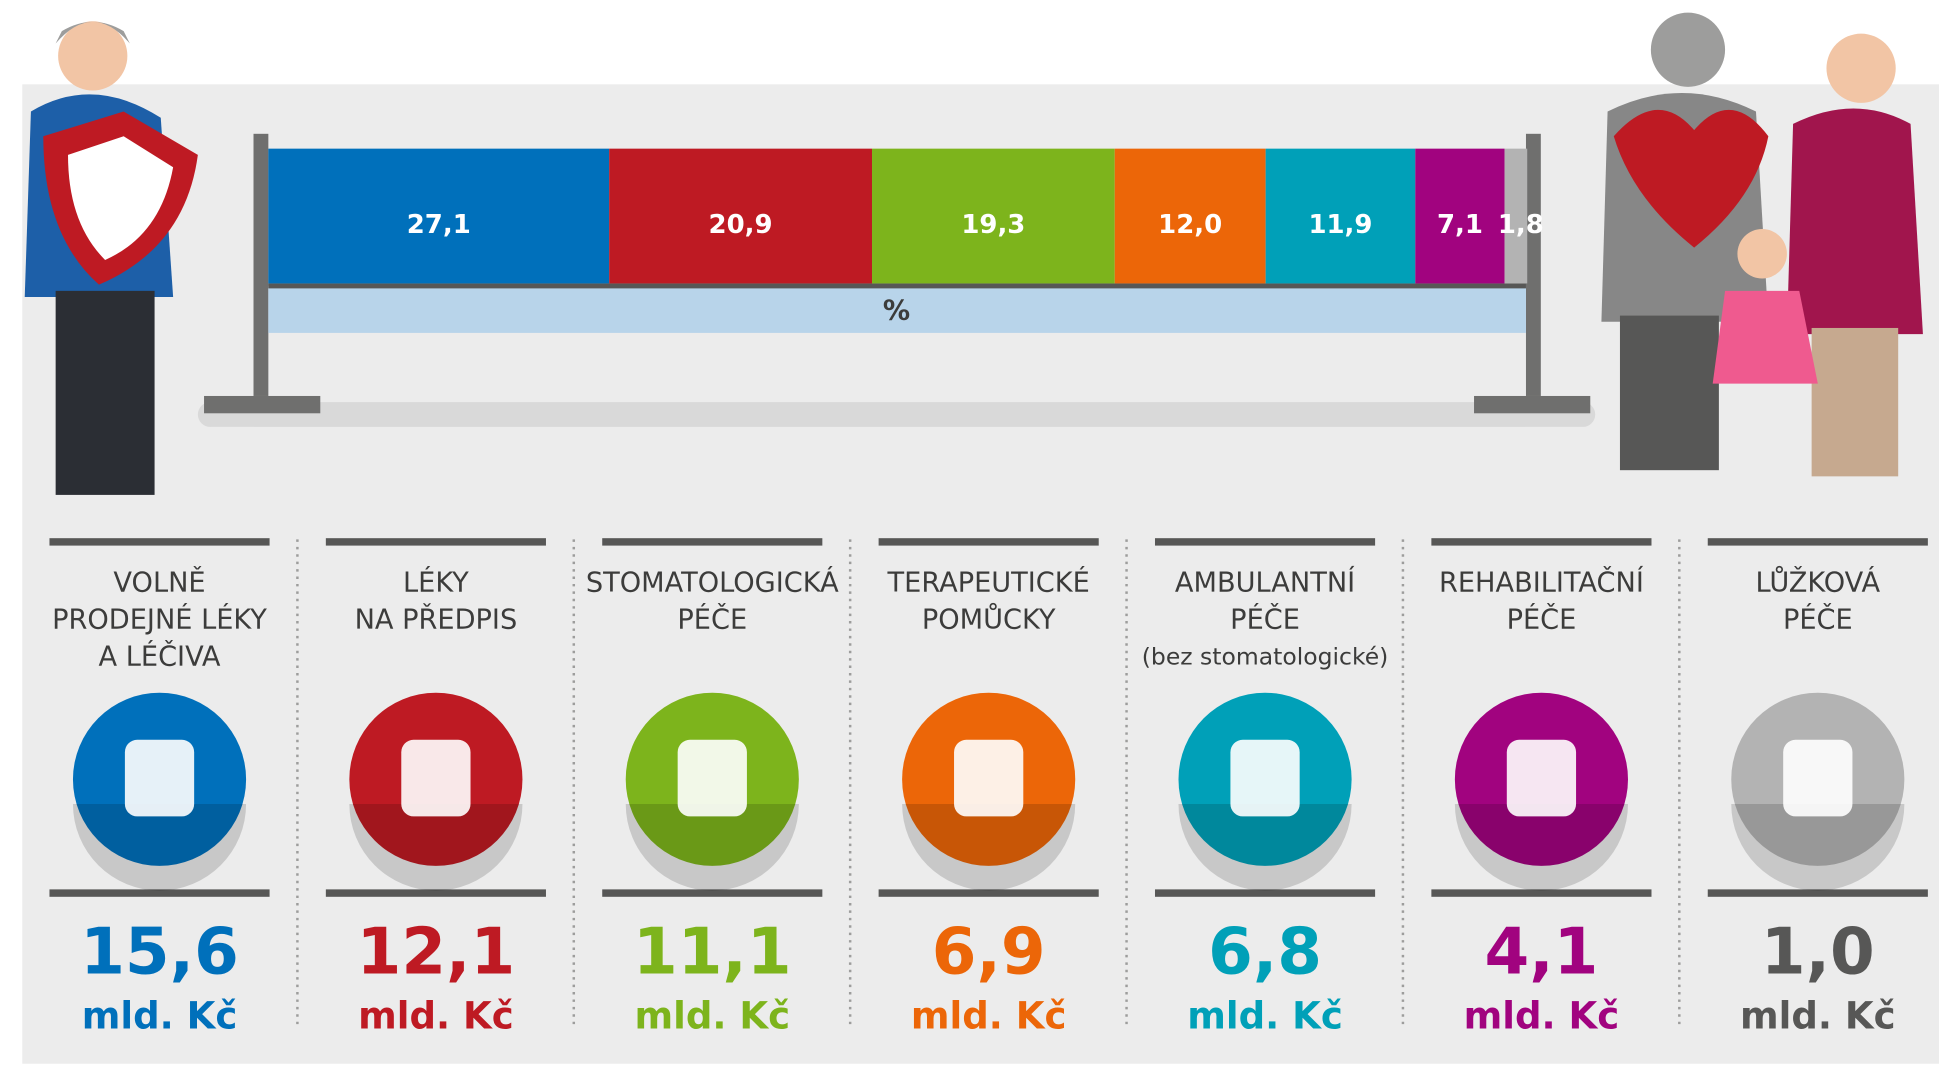  I want to click on post-right, so click(1533, 264).